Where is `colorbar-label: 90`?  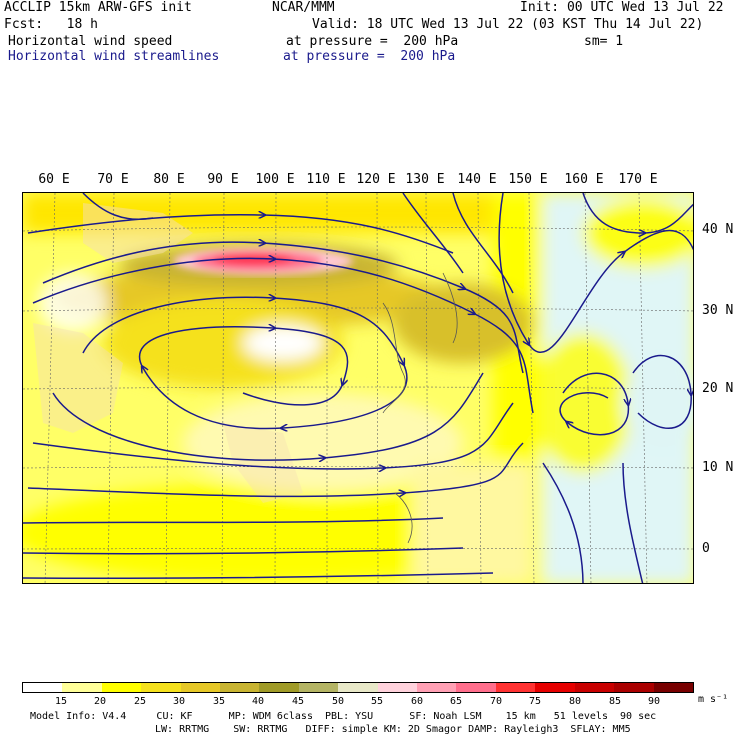
colorbar-label: 90 is located at coordinates (654, 701).